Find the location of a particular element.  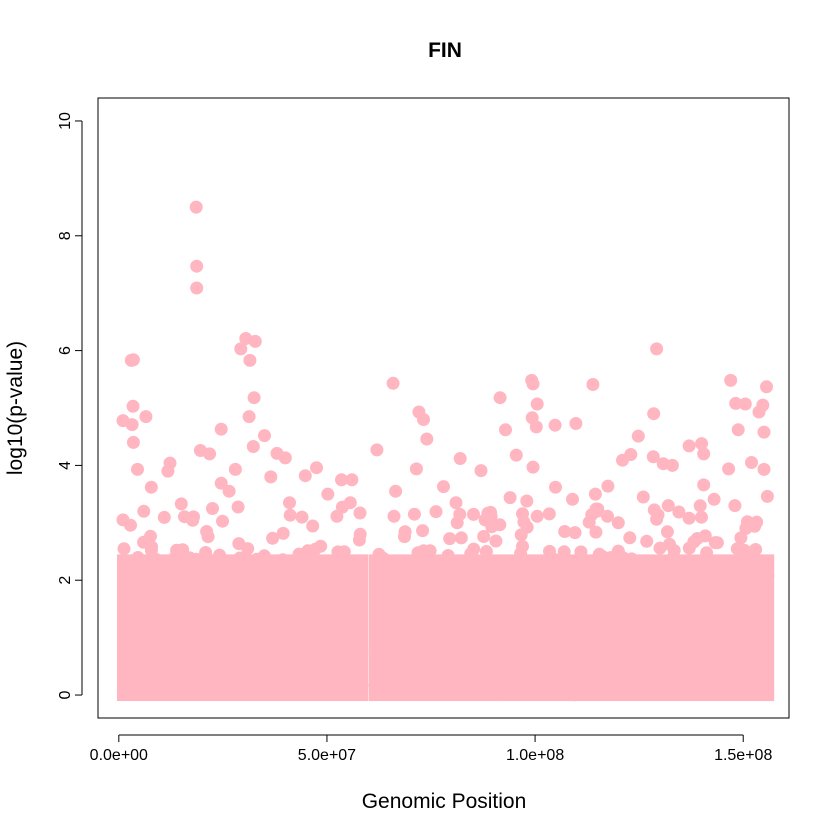

y-tick-label: 0 is located at coordinates (65, 694).